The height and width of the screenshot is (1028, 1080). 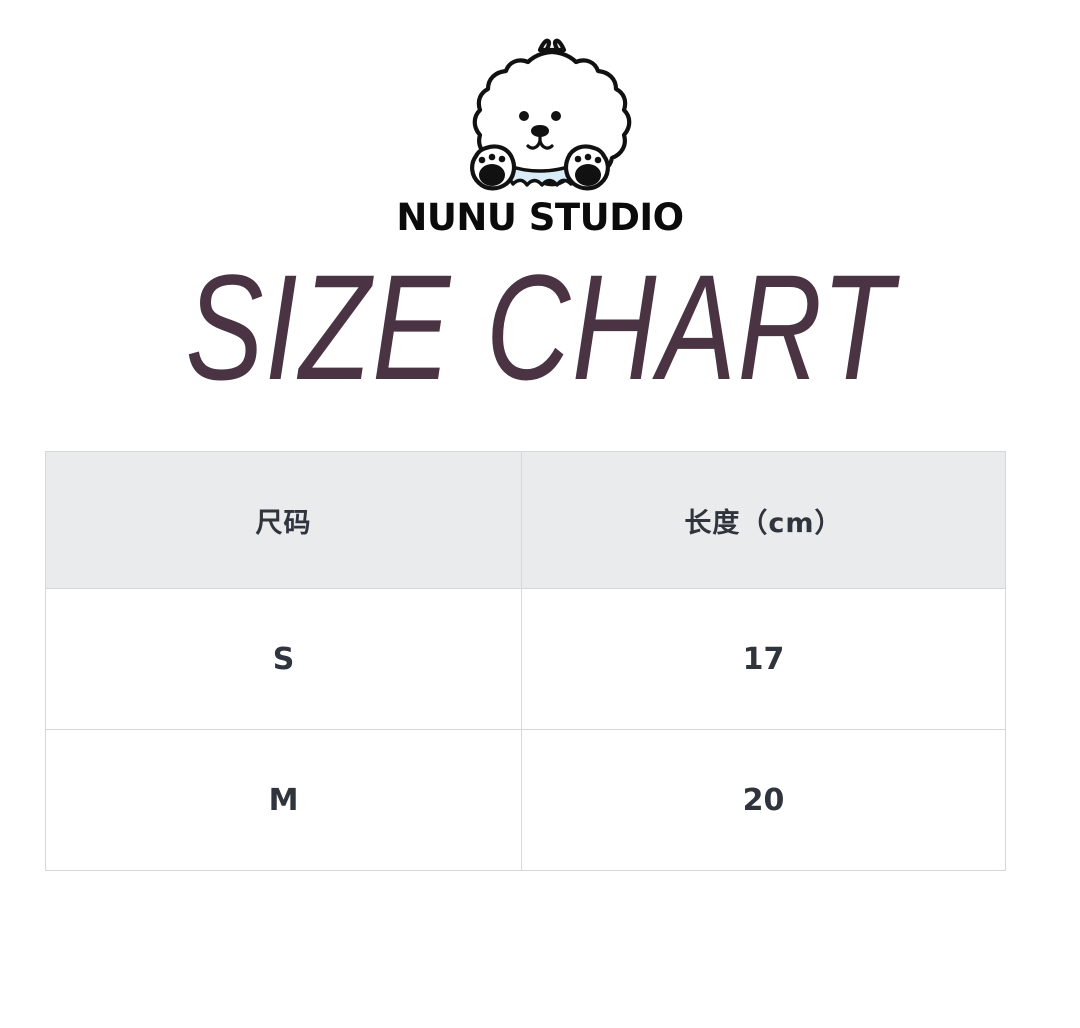 What do you see at coordinates (763, 520) in the screenshot?
I see `column-header-length: 长度（cm）` at bounding box center [763, 520].